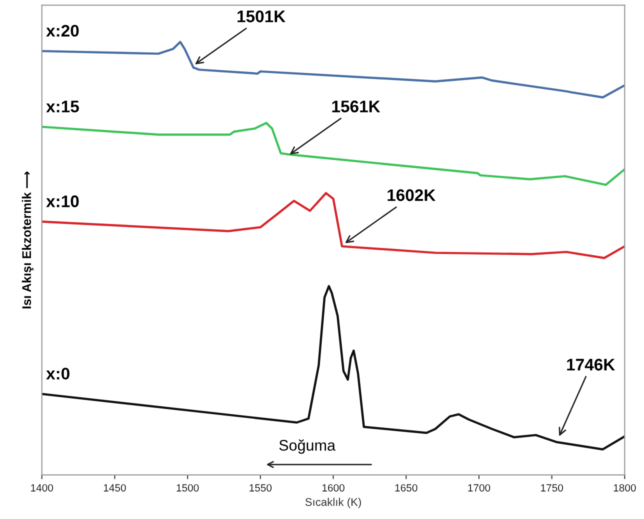 The height and width of the screenshot is (519, 644). I want to click on x-tick-label: 1450, so click(115, 488).